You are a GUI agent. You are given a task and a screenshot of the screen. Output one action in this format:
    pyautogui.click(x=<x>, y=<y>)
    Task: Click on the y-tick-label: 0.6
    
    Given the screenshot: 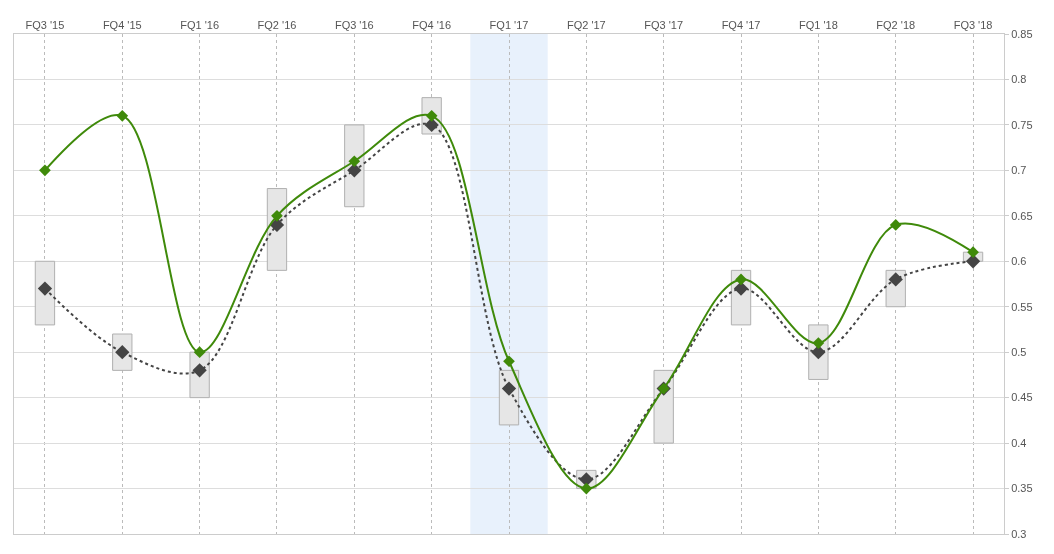 What is the action you would take?
    pyautogui.click(x=1019, y=261)
    